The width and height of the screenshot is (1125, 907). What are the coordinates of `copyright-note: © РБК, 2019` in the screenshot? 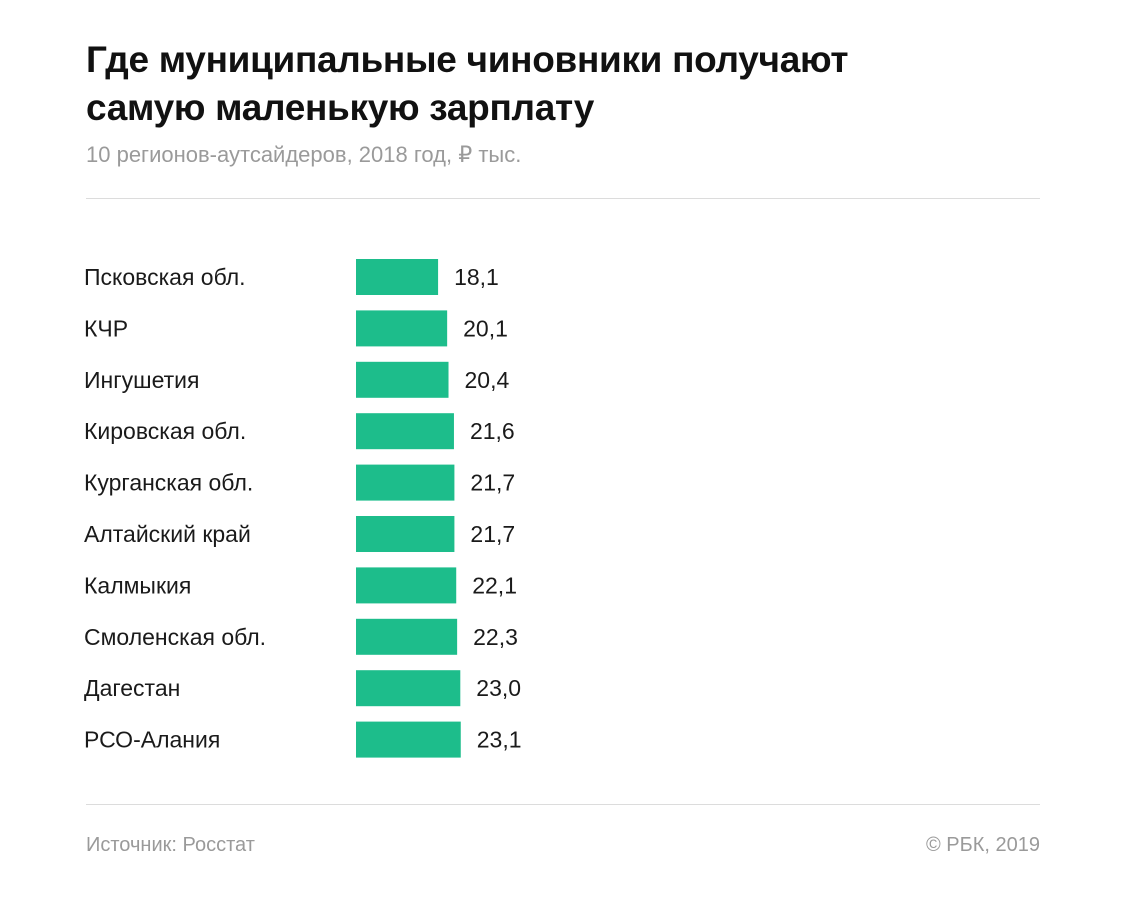 It's located at (982, 845).